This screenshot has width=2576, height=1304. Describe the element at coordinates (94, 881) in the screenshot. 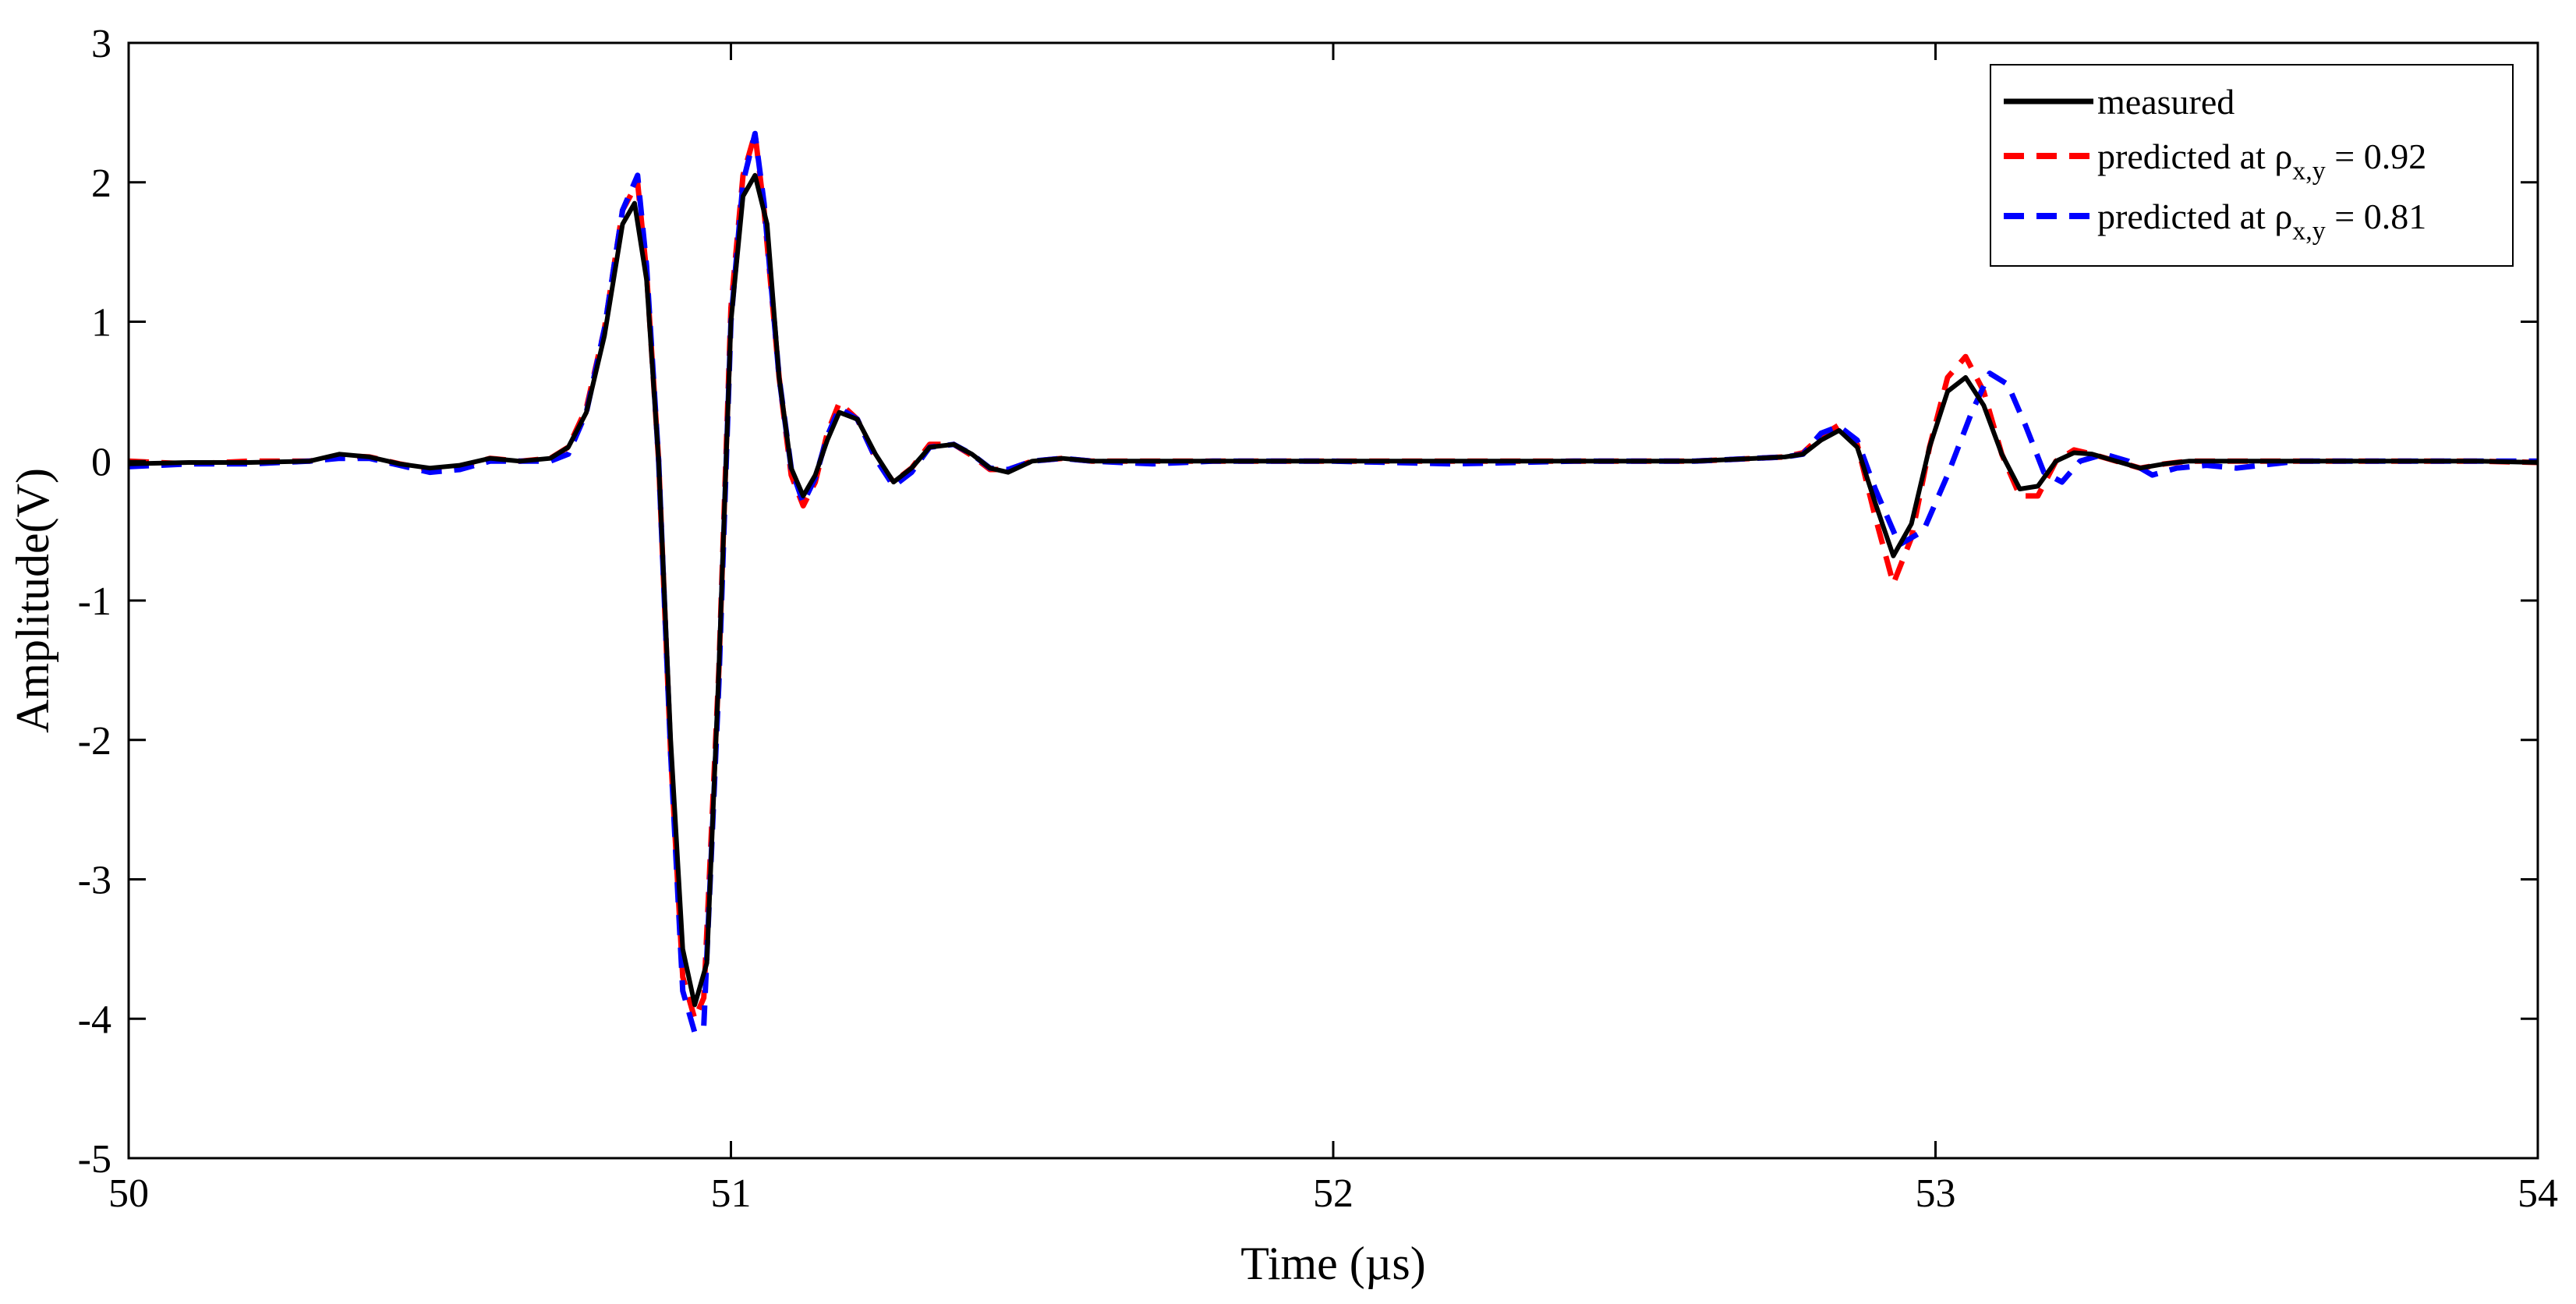

I see `y-tick-label-2: -3` at that location.